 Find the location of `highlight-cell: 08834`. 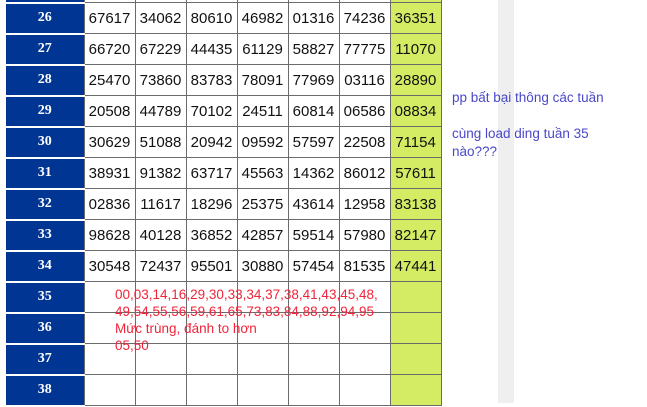

highlight-cell: 08834 is located at coordinates (415, 111).